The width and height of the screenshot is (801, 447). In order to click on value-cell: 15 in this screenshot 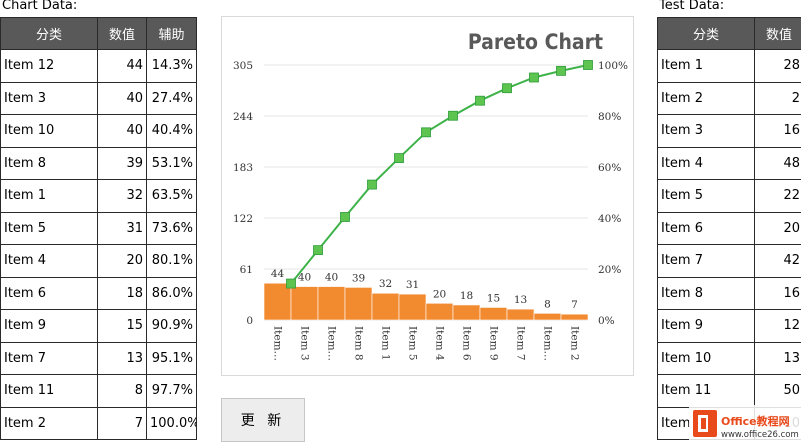, I will do `click(122, 326)`.